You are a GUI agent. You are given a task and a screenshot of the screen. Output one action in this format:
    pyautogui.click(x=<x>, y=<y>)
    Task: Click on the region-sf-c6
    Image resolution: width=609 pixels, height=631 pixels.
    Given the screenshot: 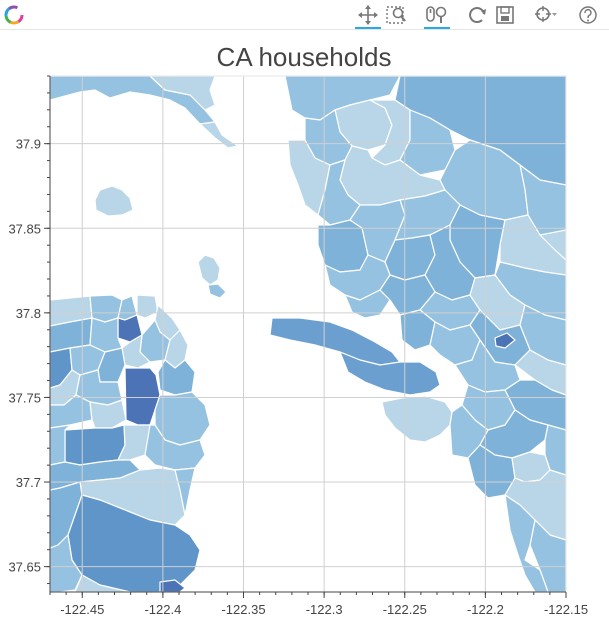 What is the action you would take?
    pyautogui.click(x=108, y=414)
    